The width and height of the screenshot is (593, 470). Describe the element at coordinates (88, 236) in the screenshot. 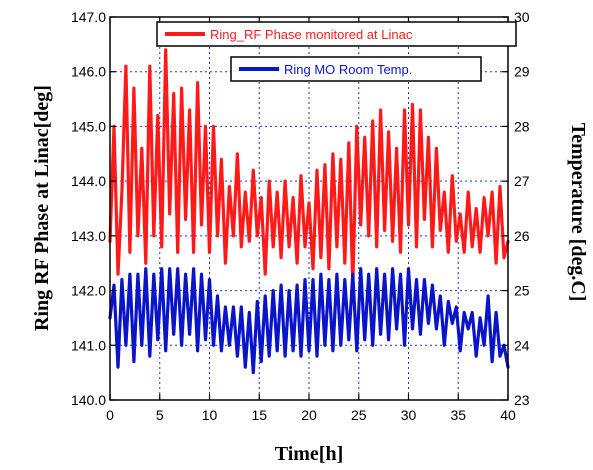

I see `y-left-tick-label: 143.0` at that location.